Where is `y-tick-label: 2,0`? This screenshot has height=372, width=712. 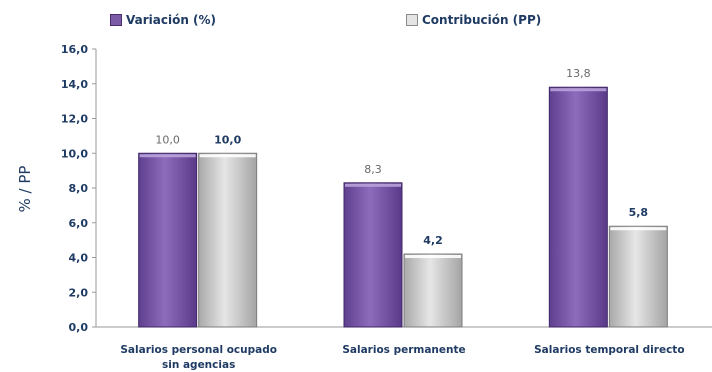 y-tick-label: 2,0 is located at coordinates (79, 292).